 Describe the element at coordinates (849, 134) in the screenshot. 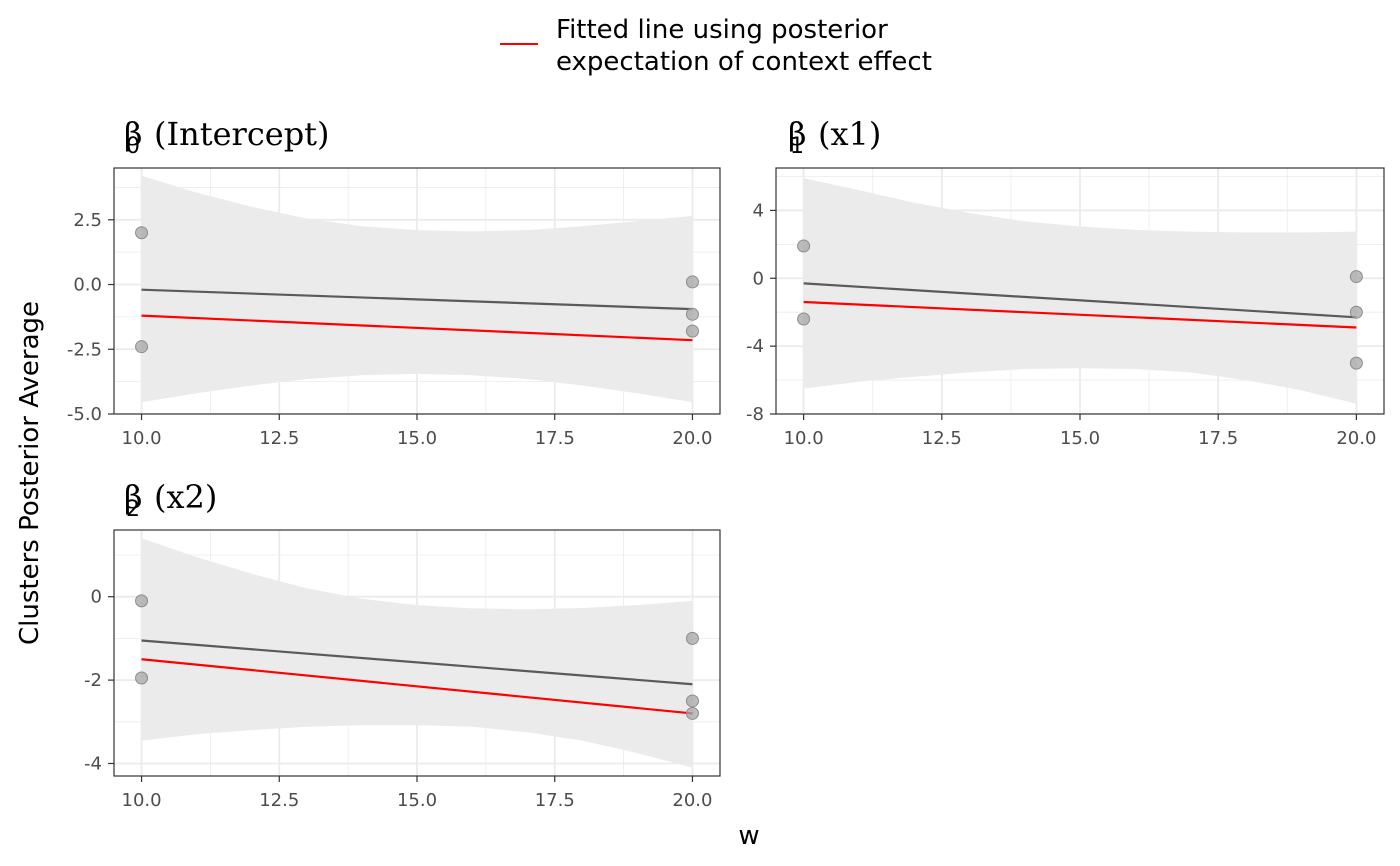

I see `panel-title-term: (x1)` at that location.